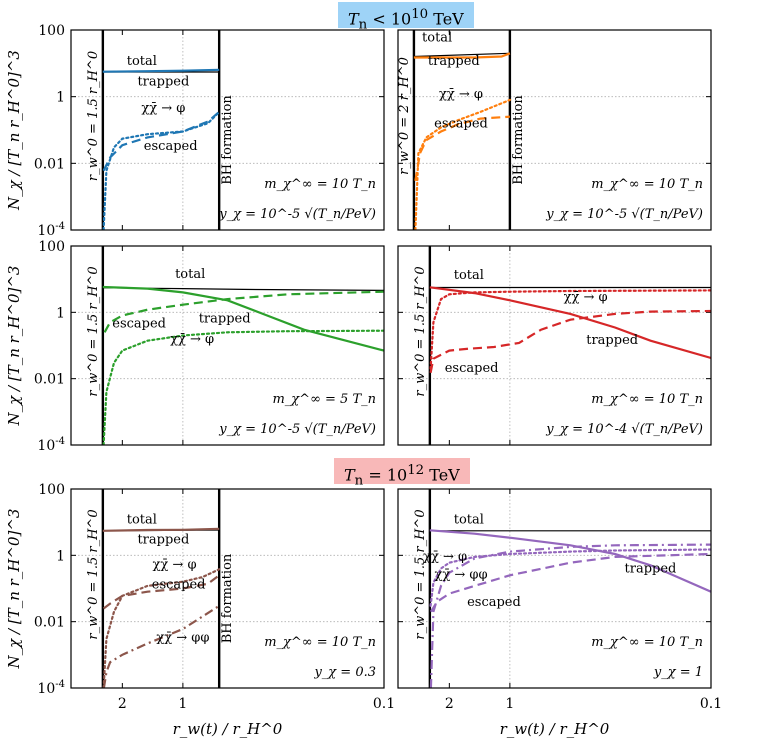 This screenshot has height=744, width=784. Describe the element at coordinates (344, 672) in the screenshot. I see `coupling-param-label: y_χ = 0.3` at that location.